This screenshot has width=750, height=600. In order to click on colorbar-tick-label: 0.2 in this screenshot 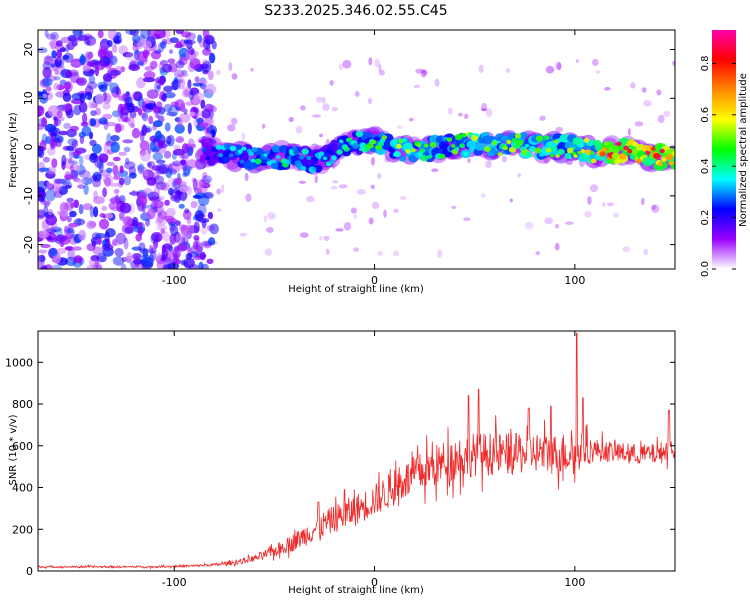, I will do `click(705, 218)`.